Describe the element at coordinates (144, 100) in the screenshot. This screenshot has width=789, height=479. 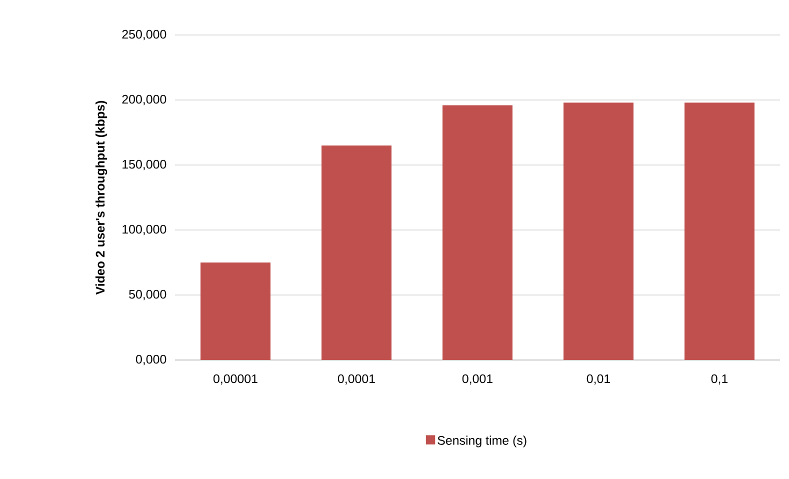
I see `y-tick-label: 200,000` at that location.